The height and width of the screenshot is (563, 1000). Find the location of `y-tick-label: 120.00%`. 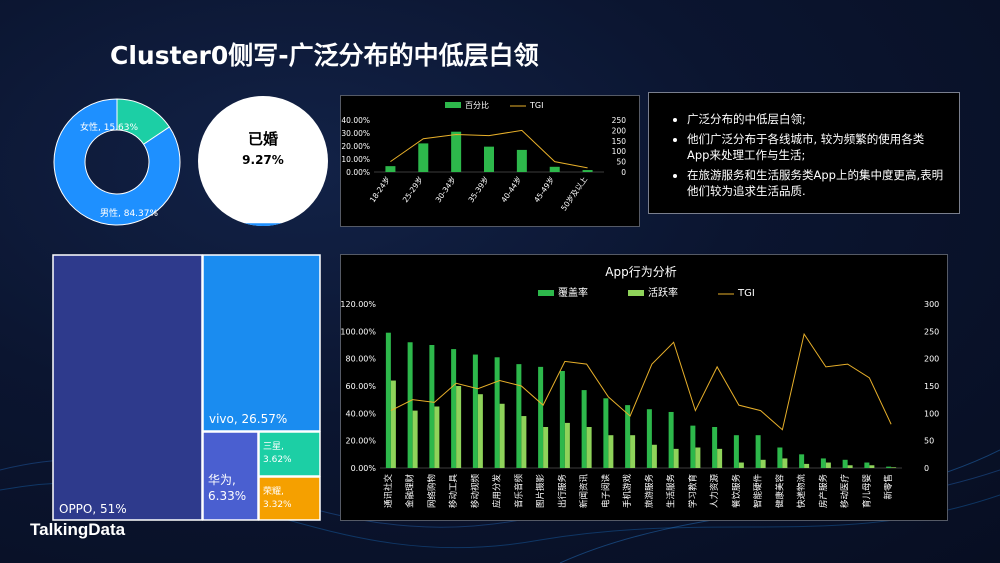

y-tick-label: 120.00% is located at coordinates (358, 304).